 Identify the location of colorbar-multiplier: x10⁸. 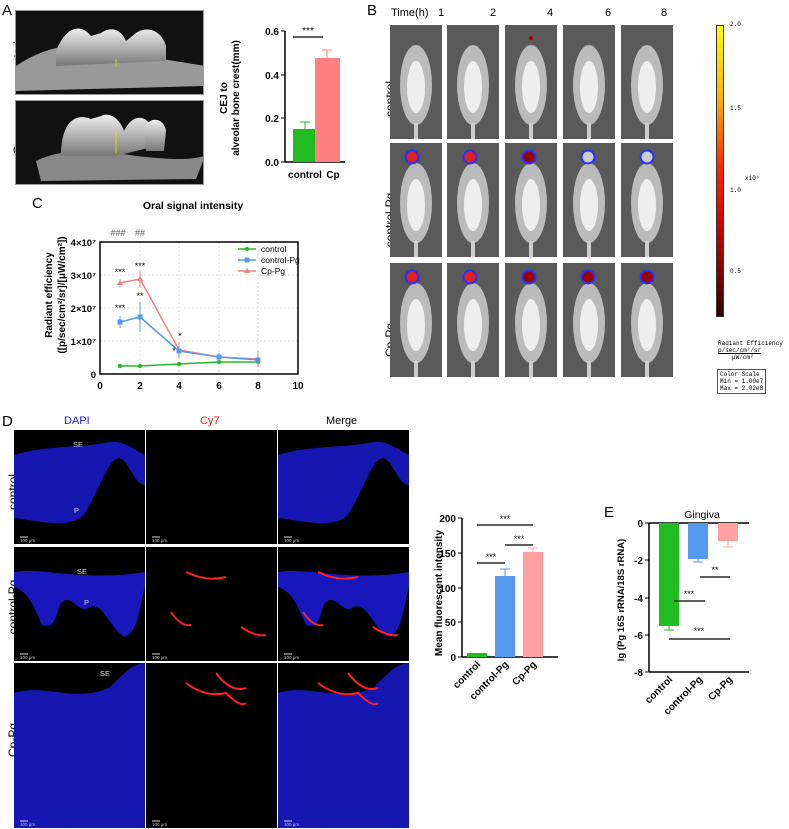
(752, 178).